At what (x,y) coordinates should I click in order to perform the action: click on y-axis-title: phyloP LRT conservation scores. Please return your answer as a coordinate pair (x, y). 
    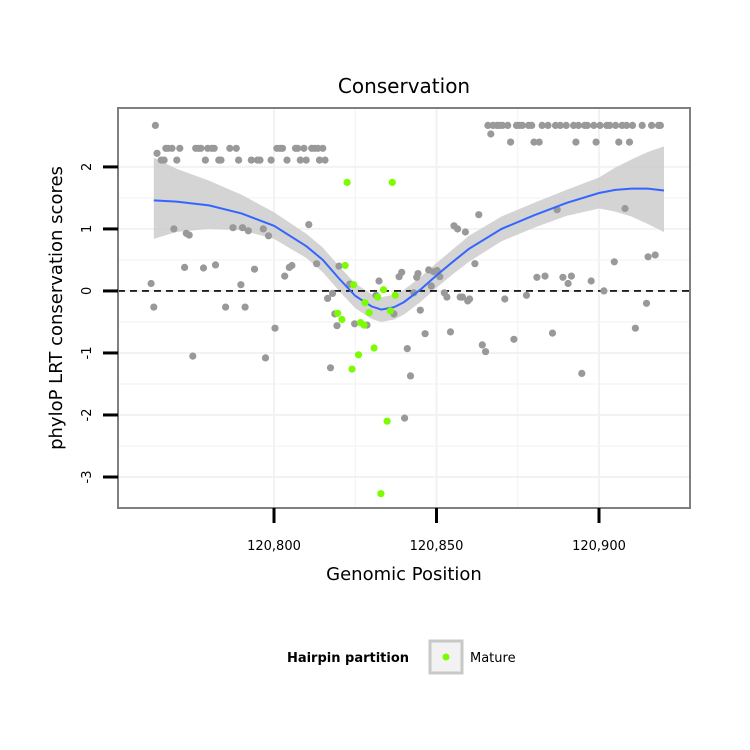
    Looking at the image, I should click on (56, 308).